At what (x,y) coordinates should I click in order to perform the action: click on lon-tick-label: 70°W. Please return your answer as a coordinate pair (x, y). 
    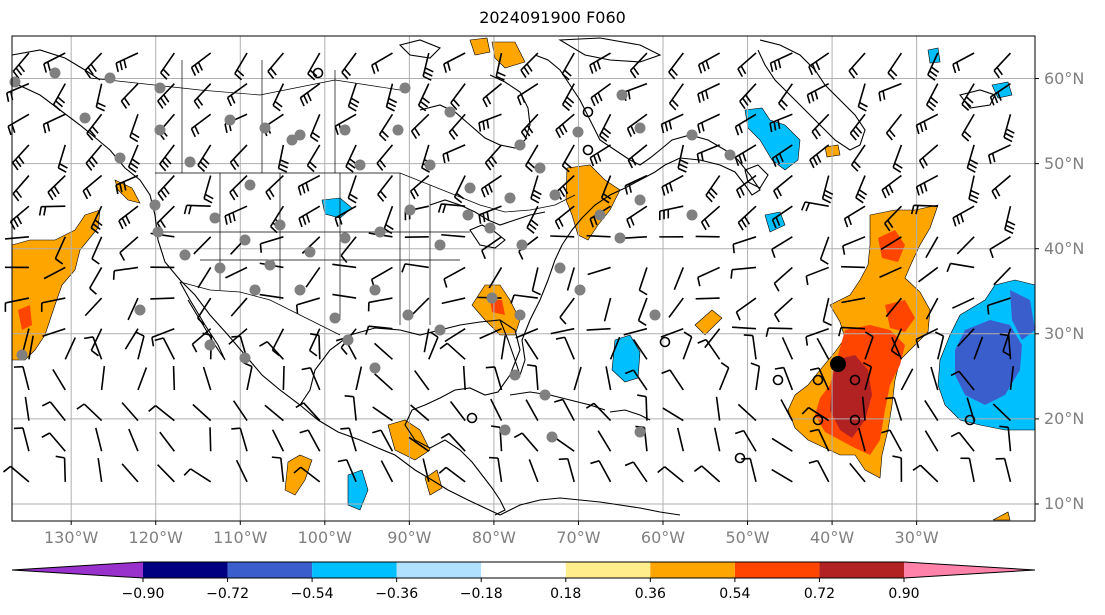
    Looking at the image, I should click on (578, 537).